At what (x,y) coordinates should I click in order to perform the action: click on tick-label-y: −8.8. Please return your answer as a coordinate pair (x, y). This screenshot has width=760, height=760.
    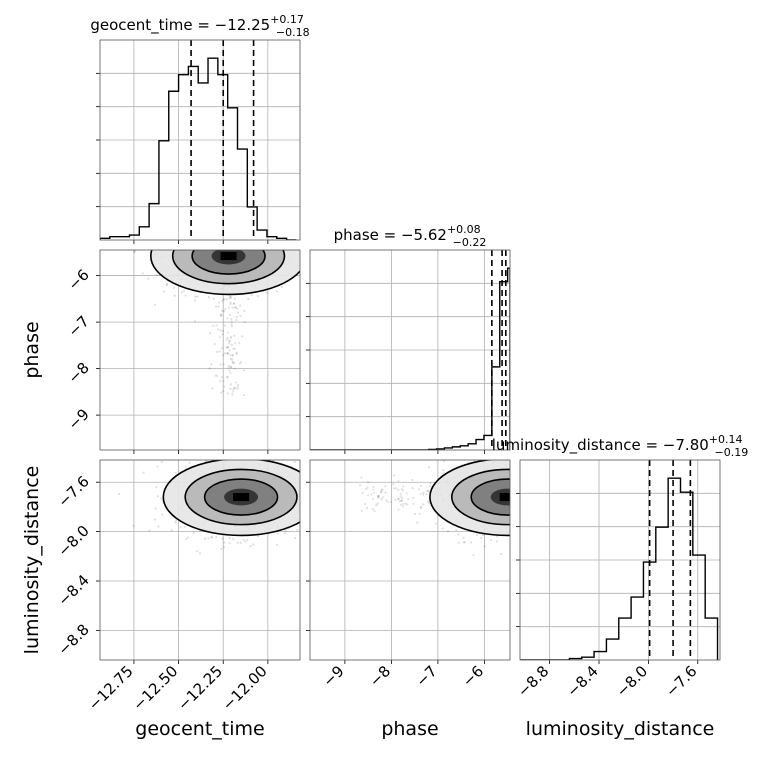
    Looking at the image, I should click on (73, 639).